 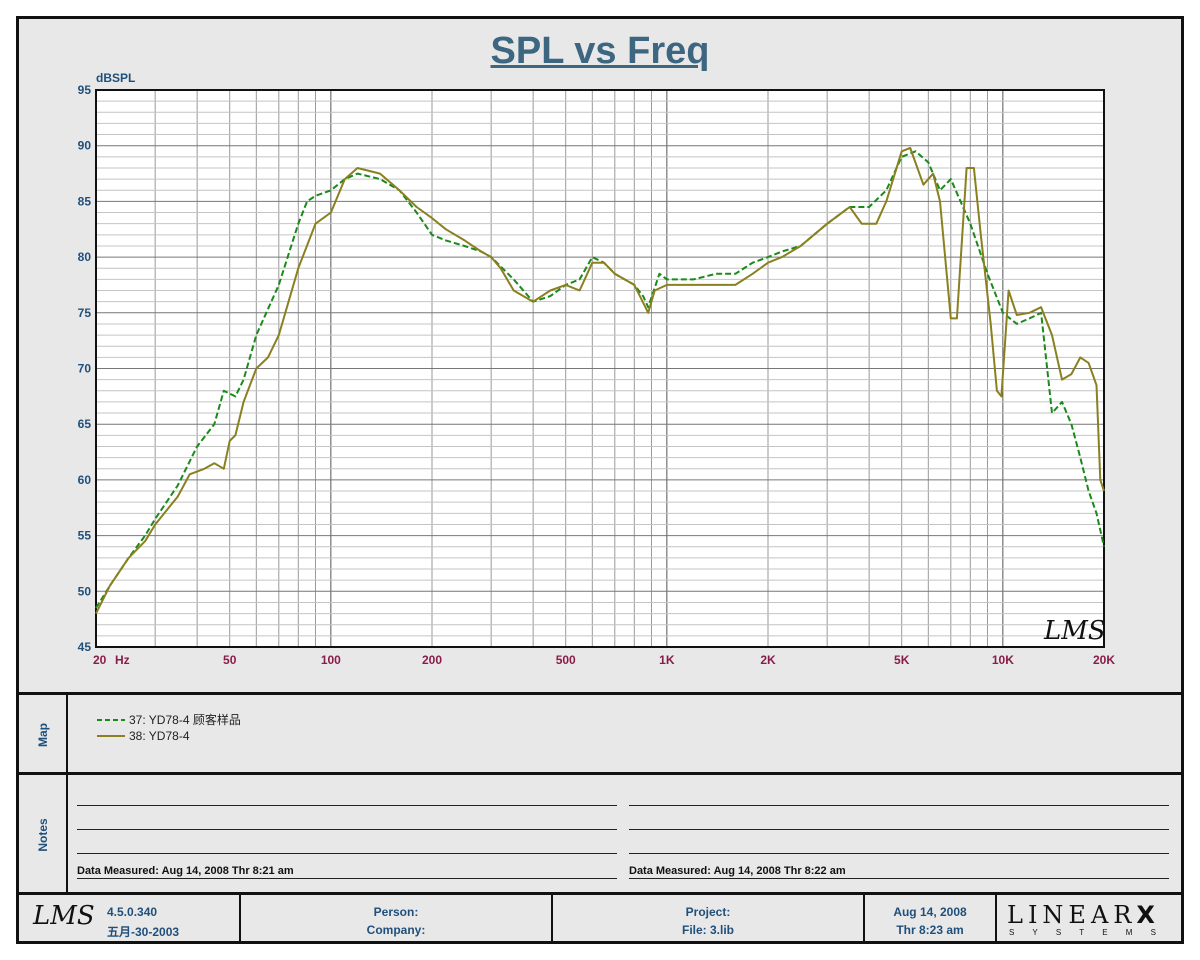 I want to click on x-tick-label: 100, so click(x=331, y=660).